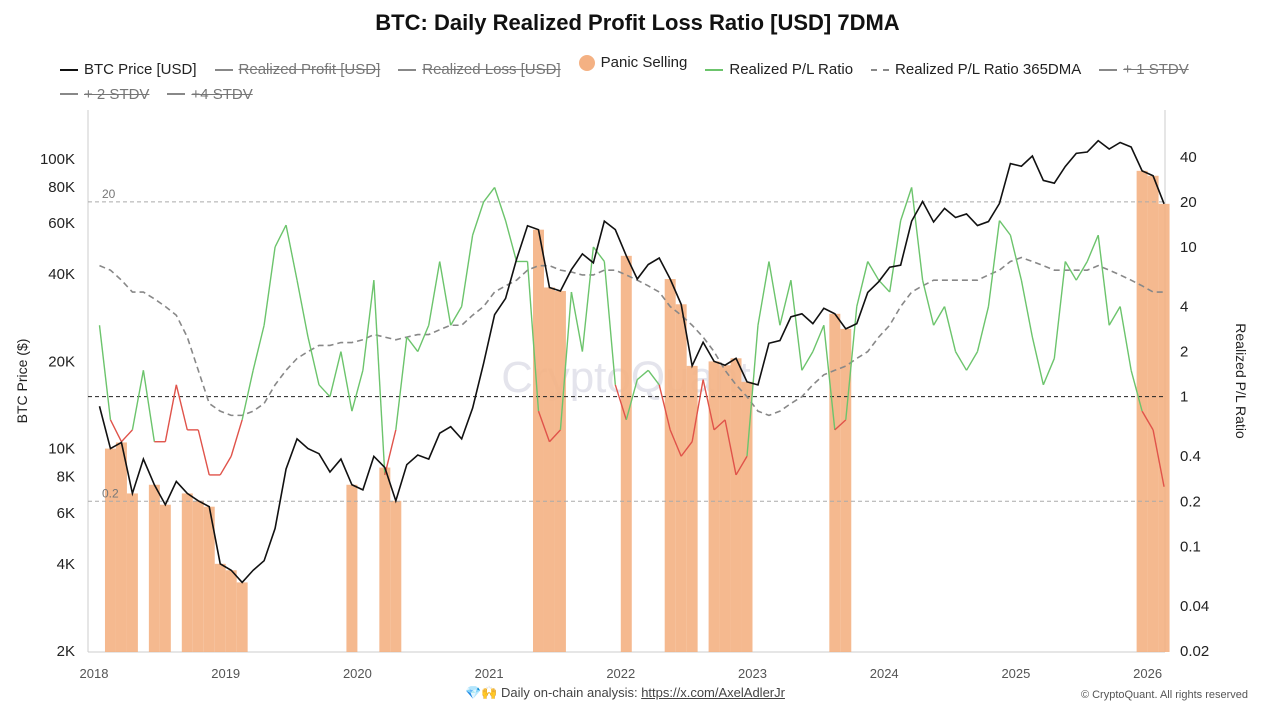 This screenshot has height=709, width=1275. What do you see at coordinates (644, 62) in the screenshot?
I see `legend-label: Panic Selling` at bounding box center [644, 62].